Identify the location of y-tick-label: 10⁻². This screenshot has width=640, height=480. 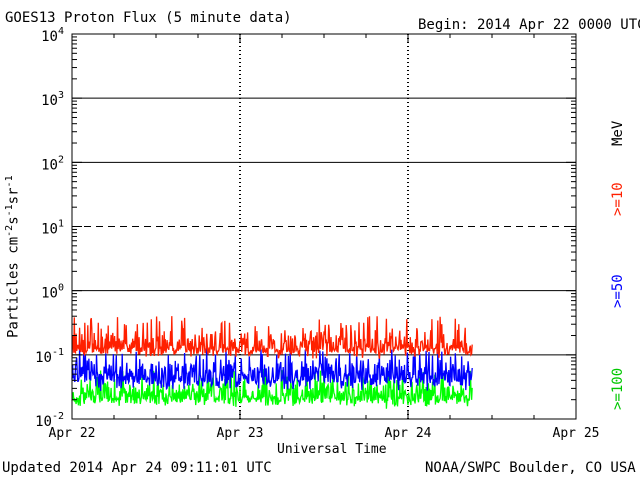
(49, 420).